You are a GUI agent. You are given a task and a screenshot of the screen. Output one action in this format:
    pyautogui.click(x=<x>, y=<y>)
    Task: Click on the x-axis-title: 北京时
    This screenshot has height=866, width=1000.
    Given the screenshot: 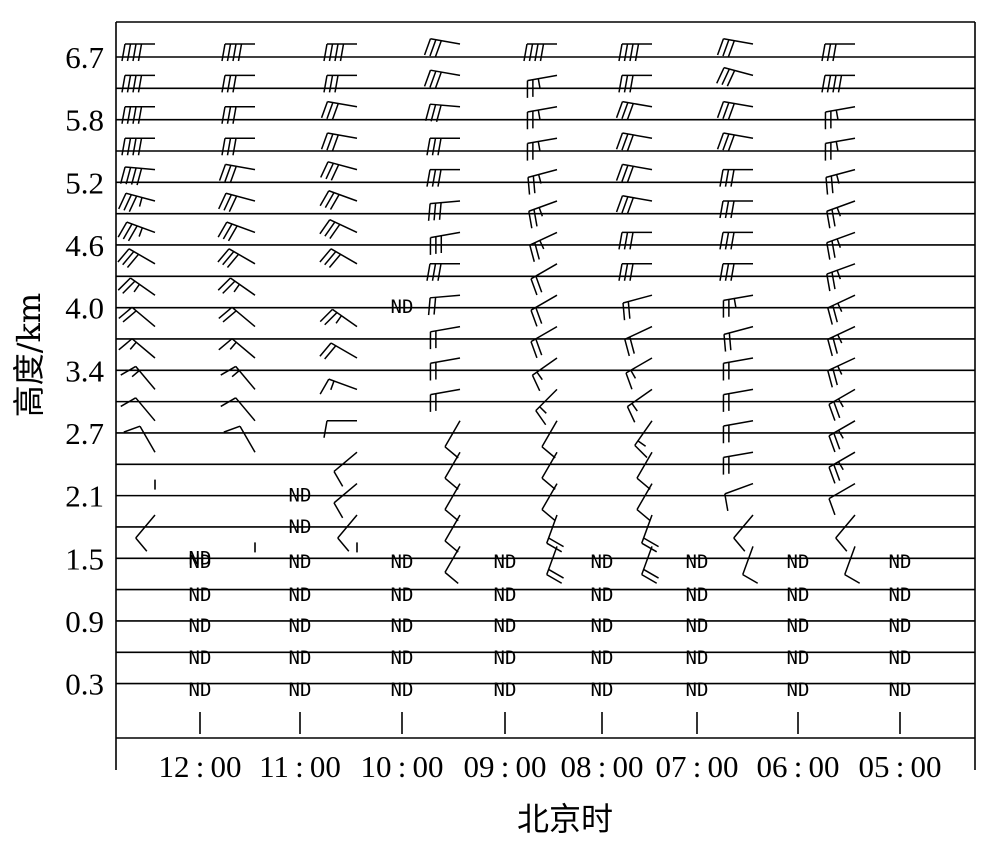 What is the action you would take?
    pyautogui.click(x=565, y=819)
    